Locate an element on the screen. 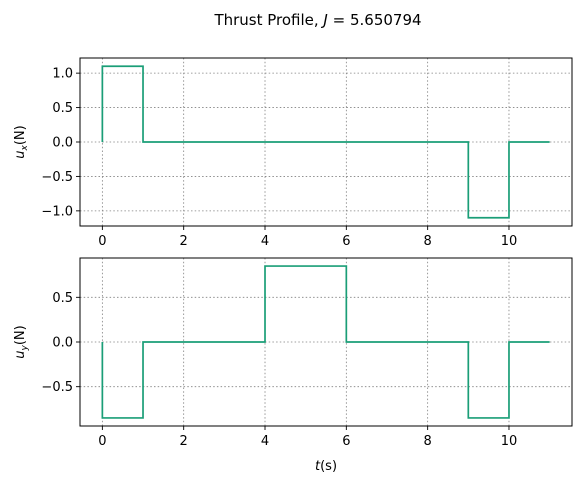 The width and height of the screenshot is (584, 482). ux-ytick-label-4: 1.0 is located at coordinates (62, 74).